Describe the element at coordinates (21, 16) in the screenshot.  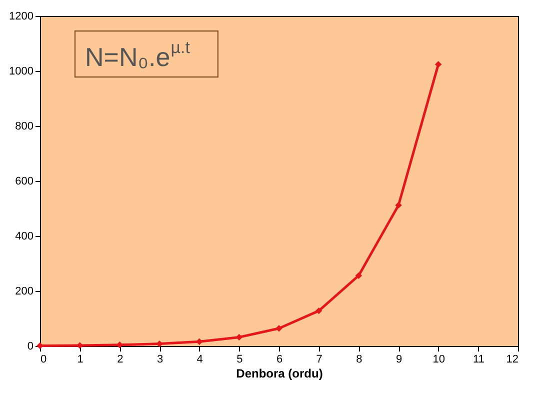
I see `y-tick-label: 1200` at that location.